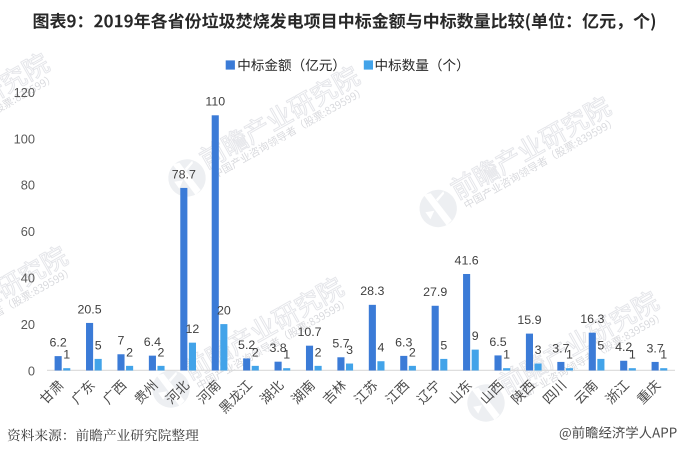 The width and height of the screenshot is (678, 453). Describe the element at coordinates (497, 342) in the screenshot. I see `svg-text: 6.5` at that location.